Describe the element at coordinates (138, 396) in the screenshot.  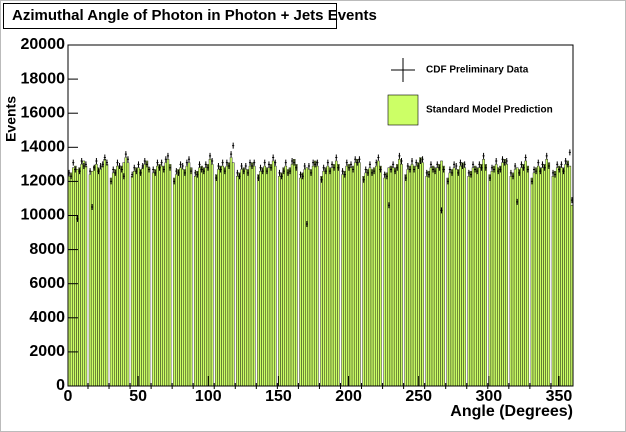
I see `x-tick-label: 50` at that location.